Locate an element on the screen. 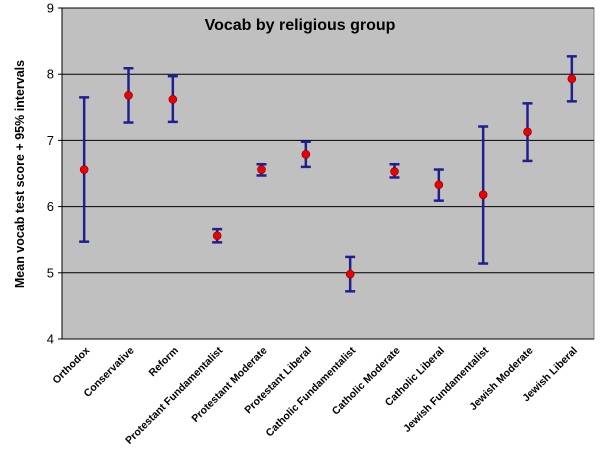 This screenshot has height=464, width=600. y-tick-label: 6 is located at coordinates (50, 206).